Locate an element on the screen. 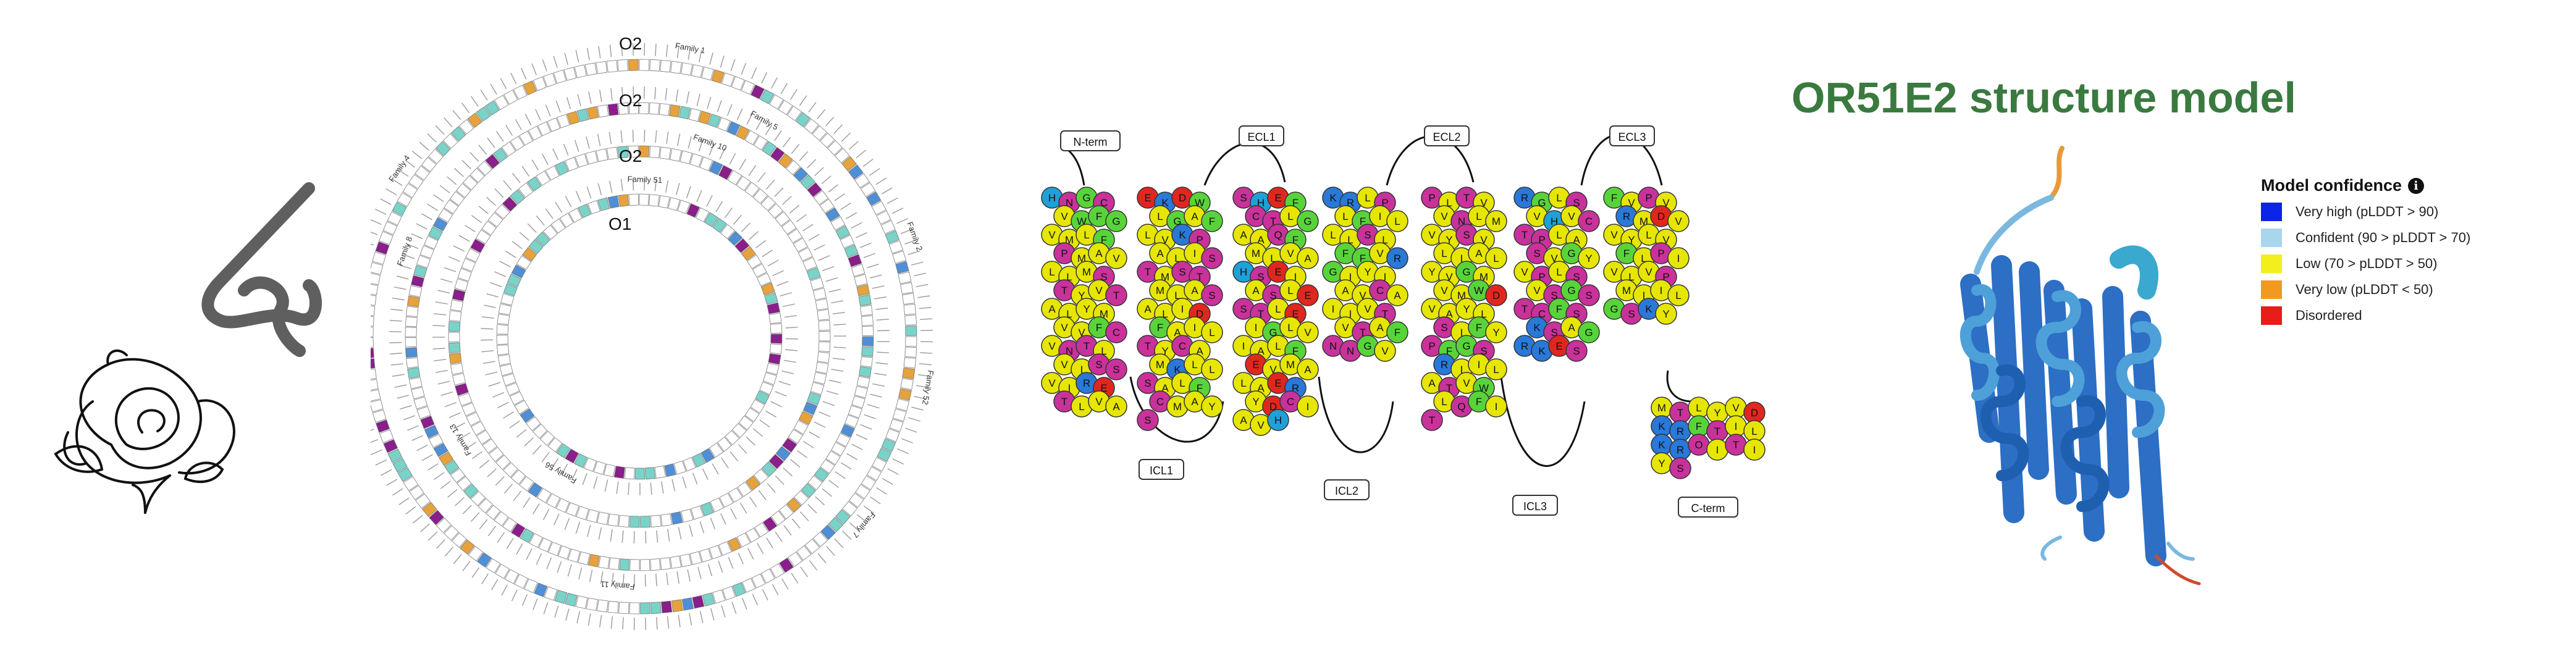 The image size is (2576, 651). info-icon: i is located at coordinates (2416, 186).